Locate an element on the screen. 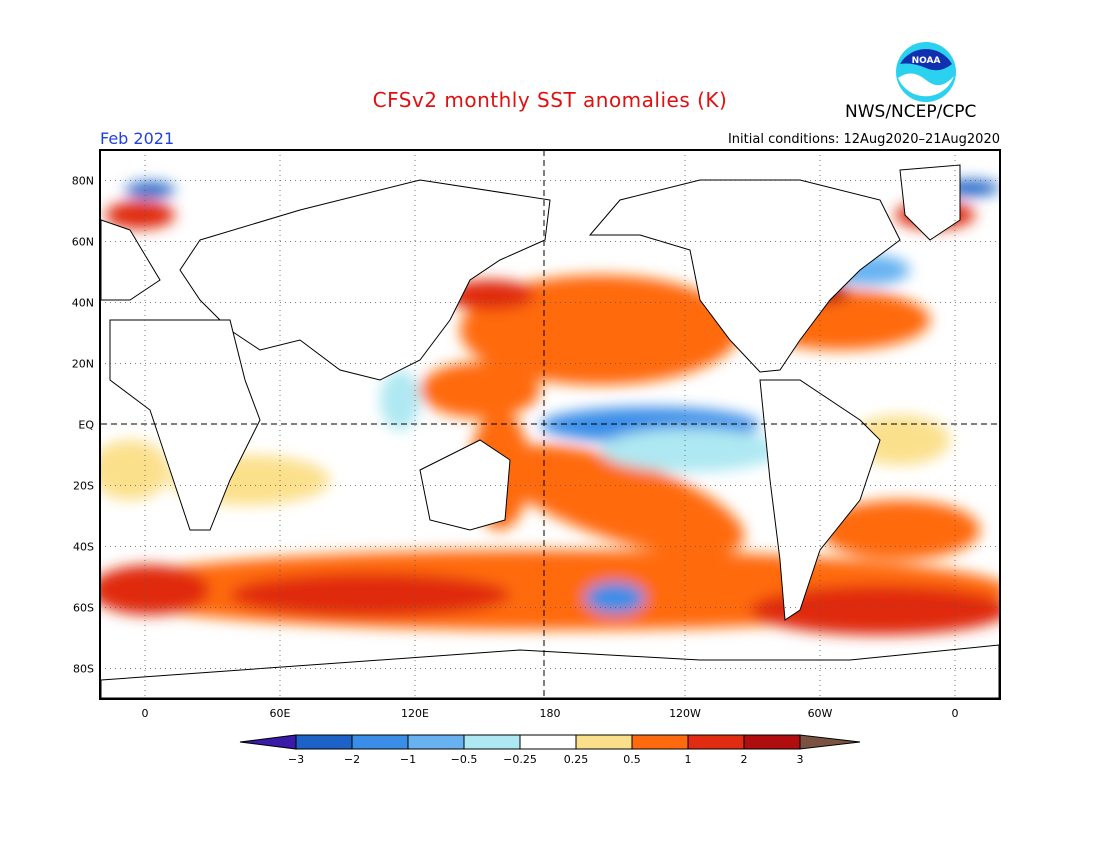 The height and width of the screenshot is (850, 1100). lon-label-1: 60E is located at coordinates (280, 713).